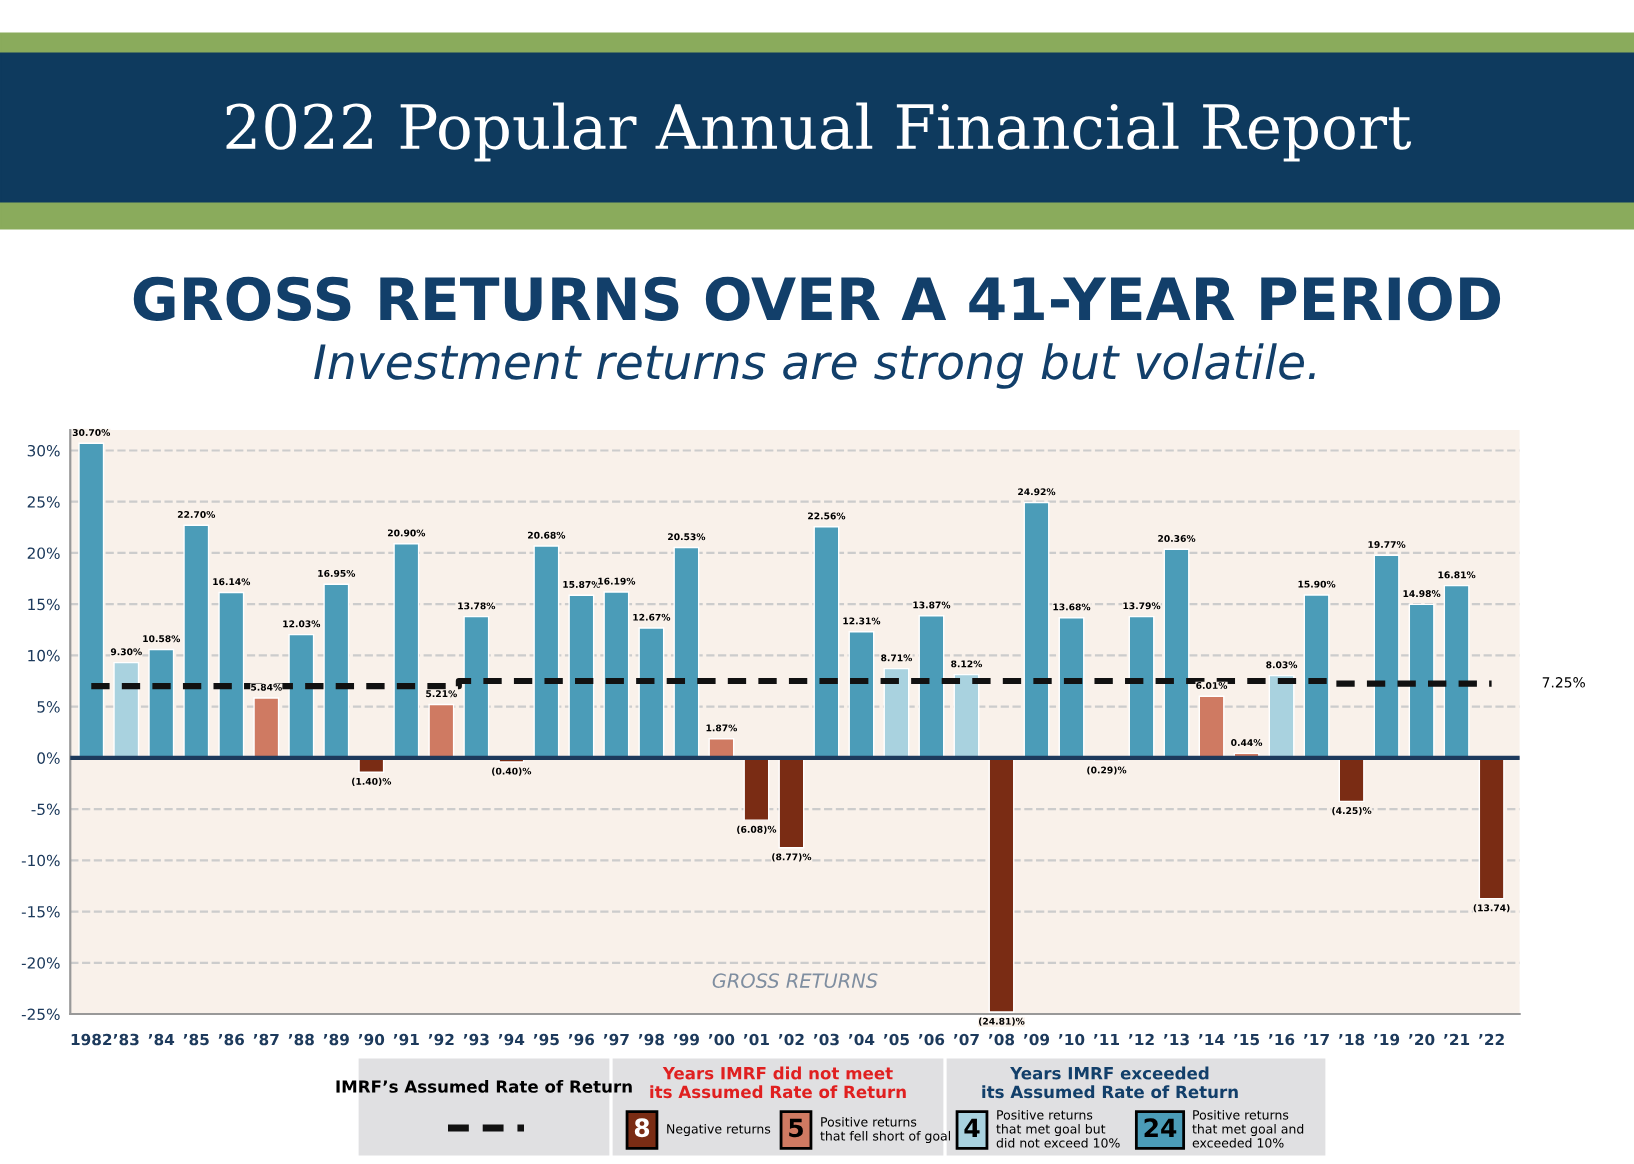 The image size is (1634, 1164). I want to click on chart-subtitle: GROSS RETURNS OVER A 41-YEAR PERIOD, so click(817, 298).